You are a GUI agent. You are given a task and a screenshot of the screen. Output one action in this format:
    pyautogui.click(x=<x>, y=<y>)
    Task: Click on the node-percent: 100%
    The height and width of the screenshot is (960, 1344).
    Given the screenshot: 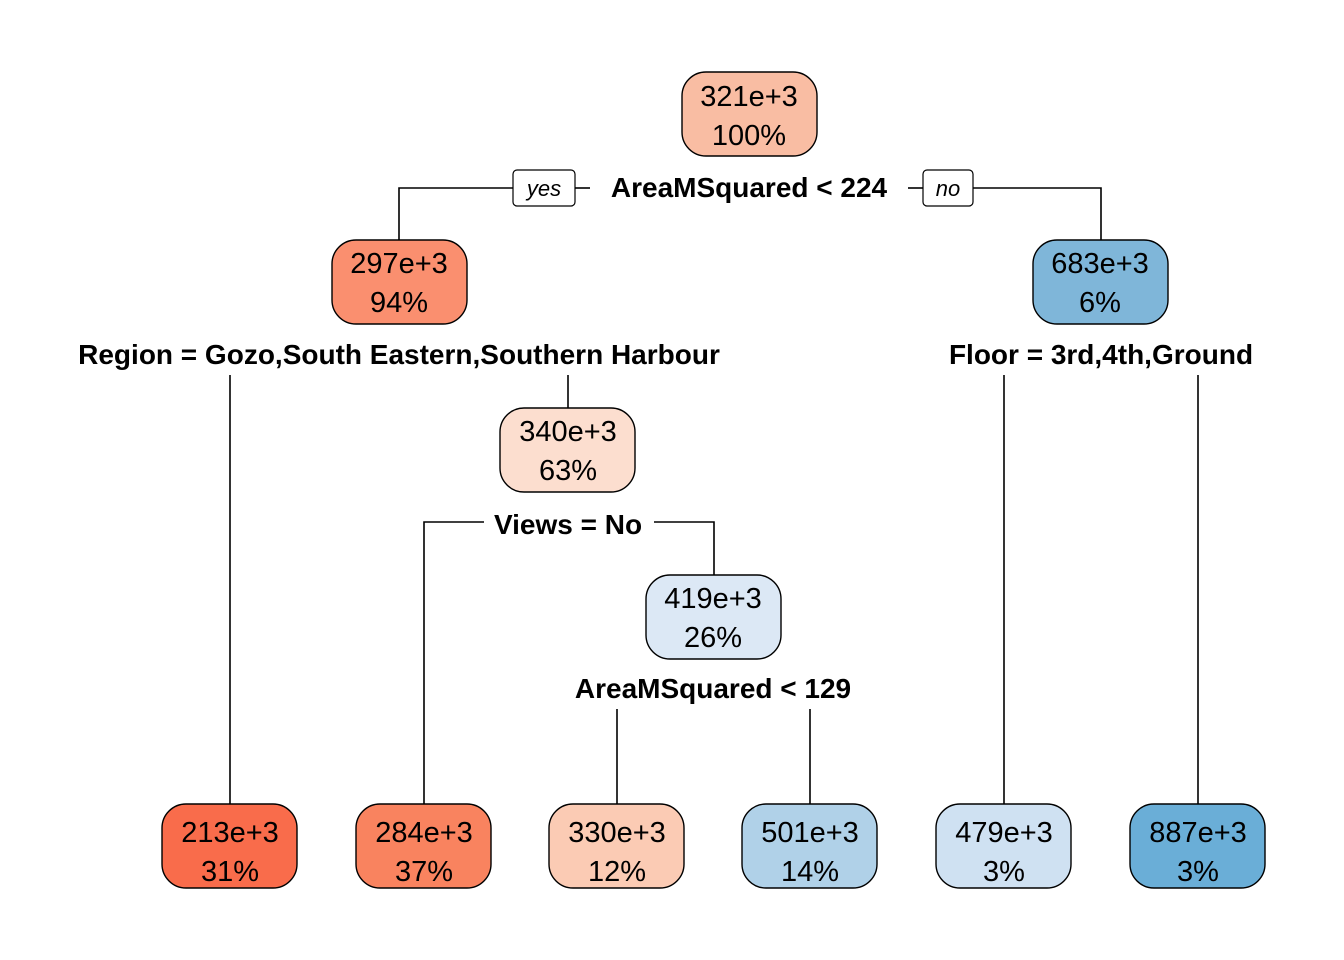 What is the action you would take?
    pyautogui.click(x=749, y=136)
    